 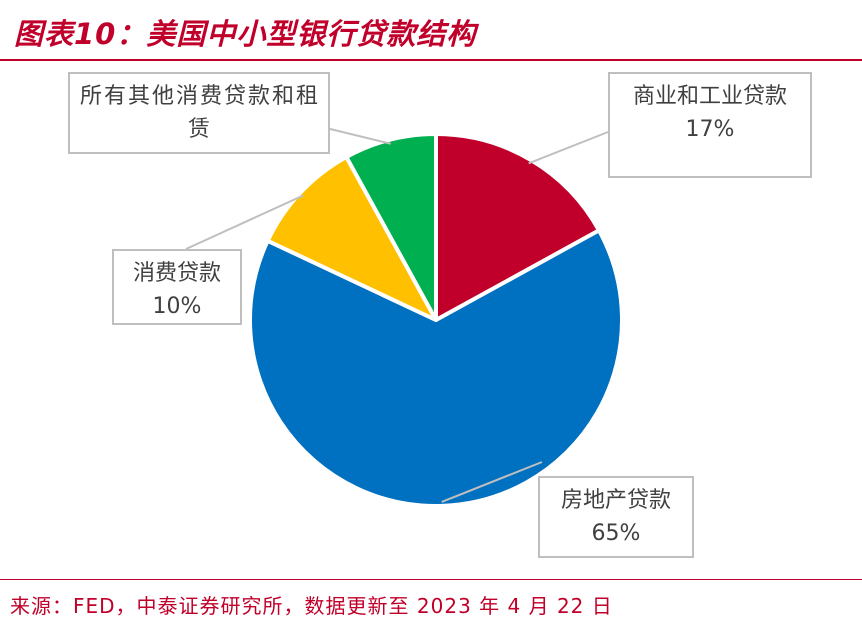 I want to click on data-label-consumer-value: 10%, so click(x=177, y=306).